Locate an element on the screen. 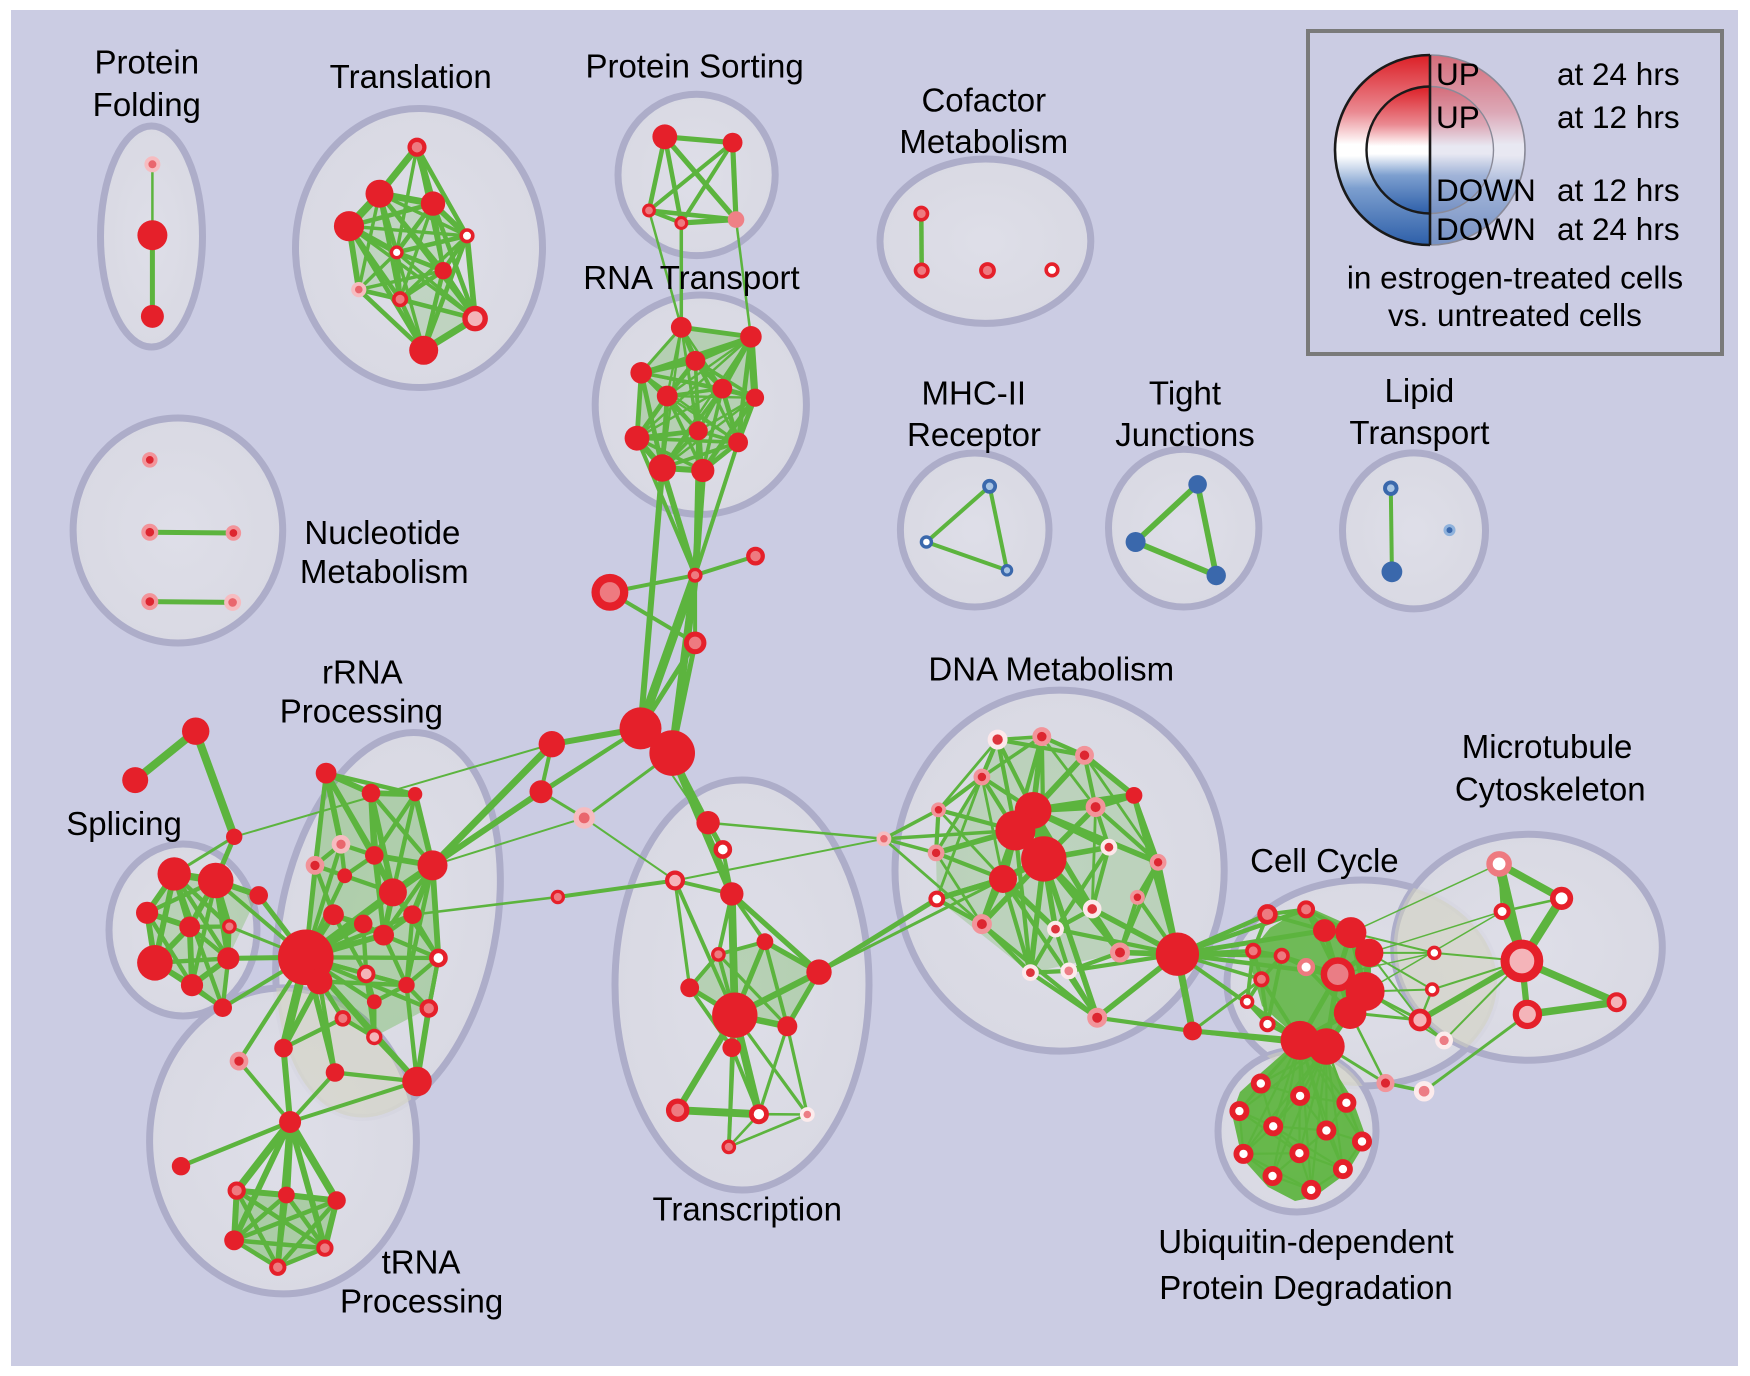 The image size is (1750, 1376). svg-text: vs. untreated cells is located at coordinates (1515, 315).